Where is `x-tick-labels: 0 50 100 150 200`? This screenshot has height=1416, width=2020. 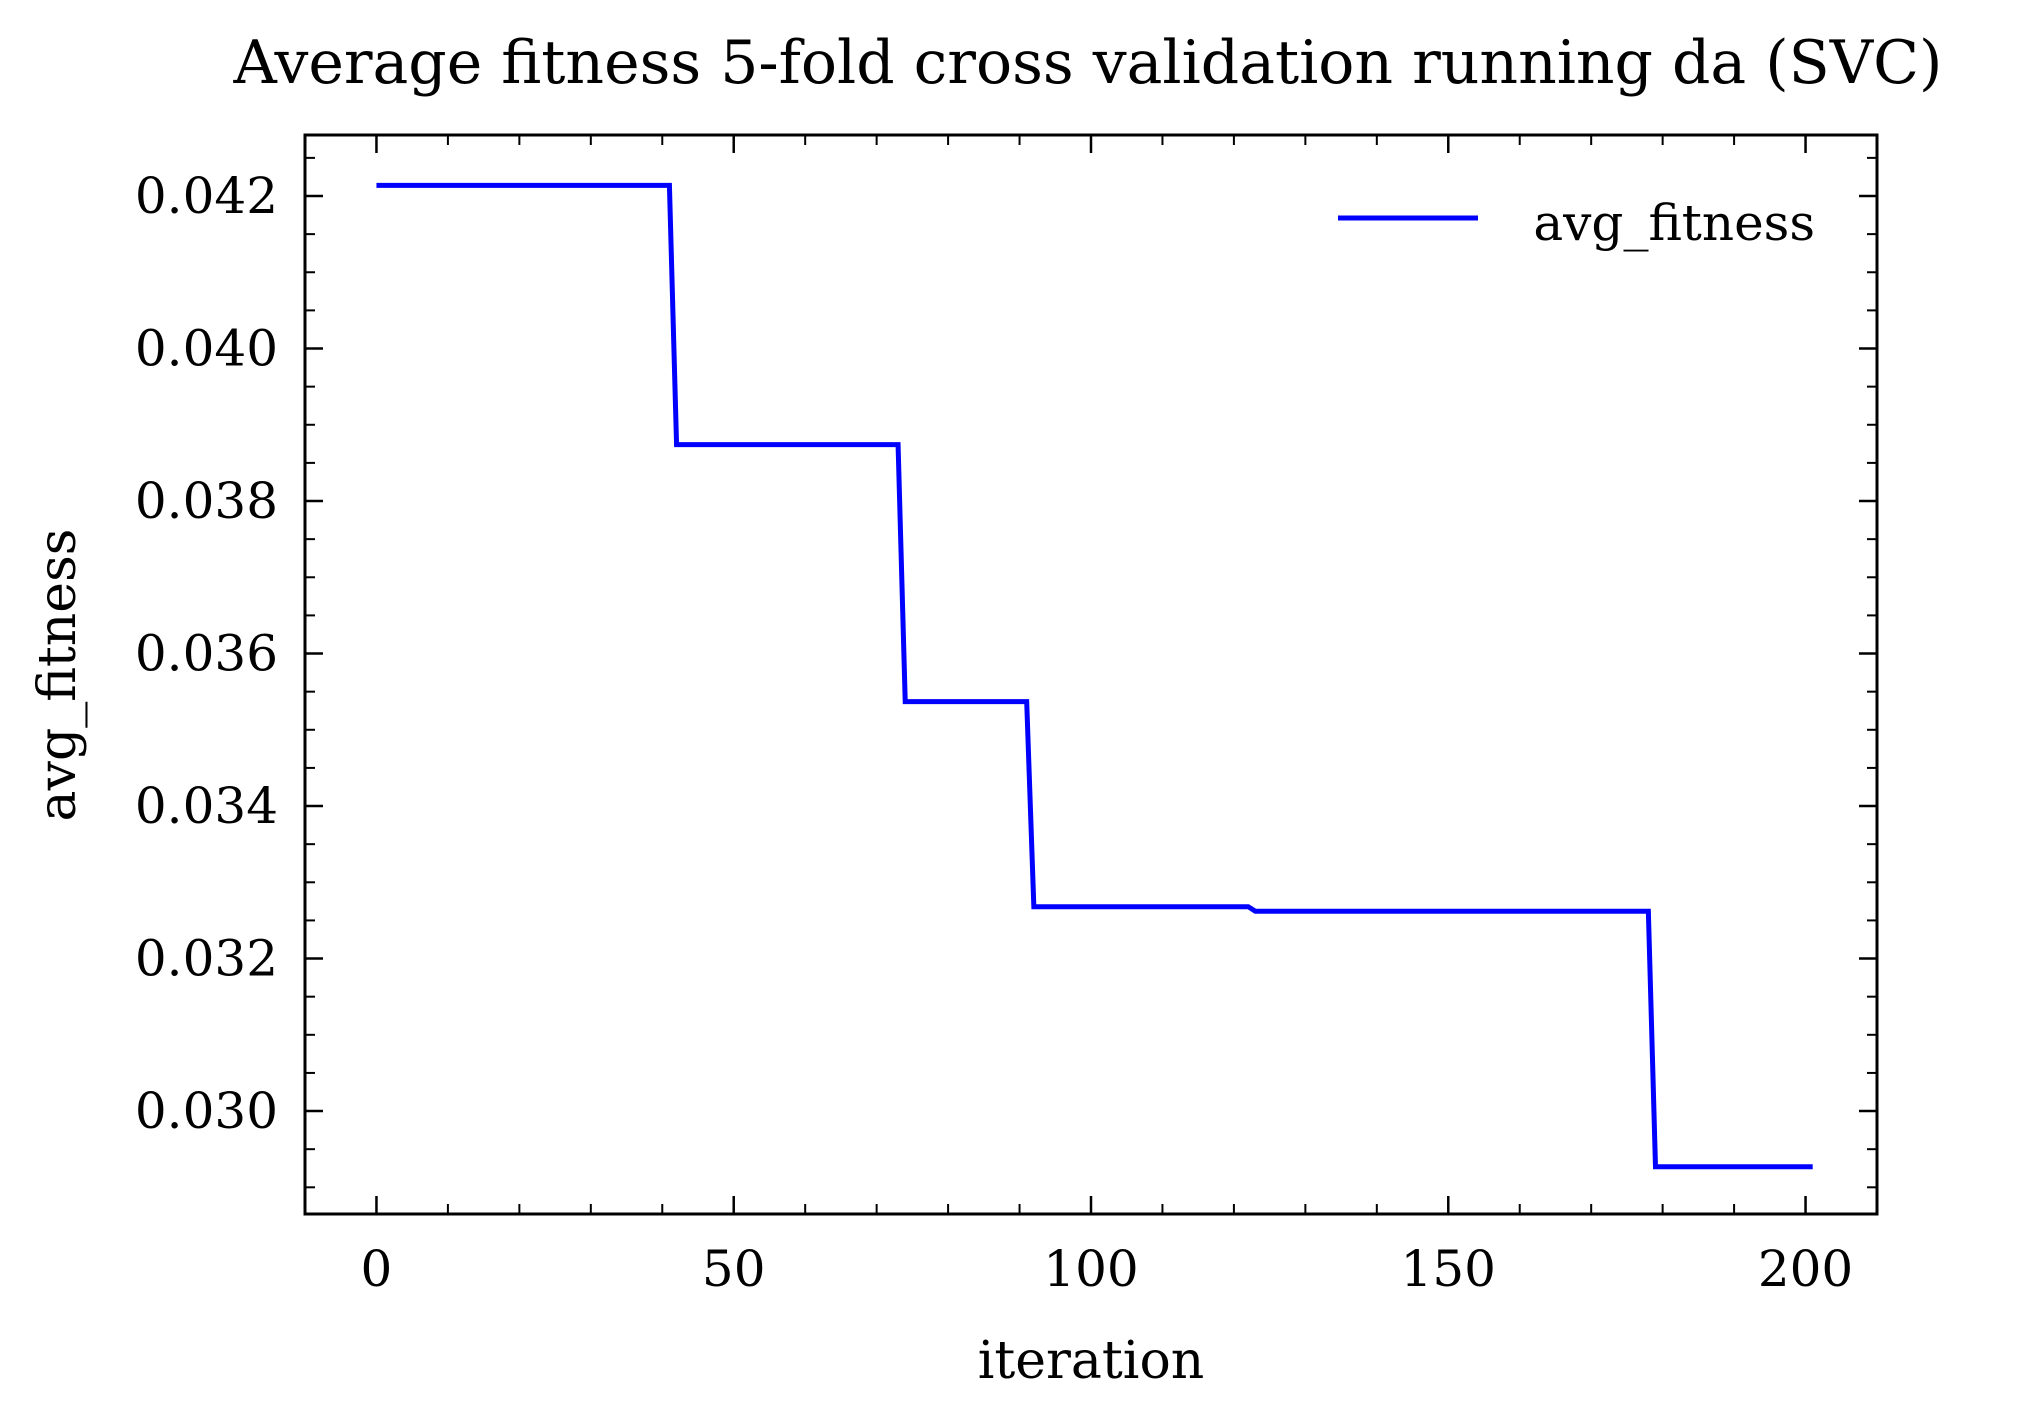
x-tick-labels: 0 50 100 150 200 is located at coordinates (1107, 1269).